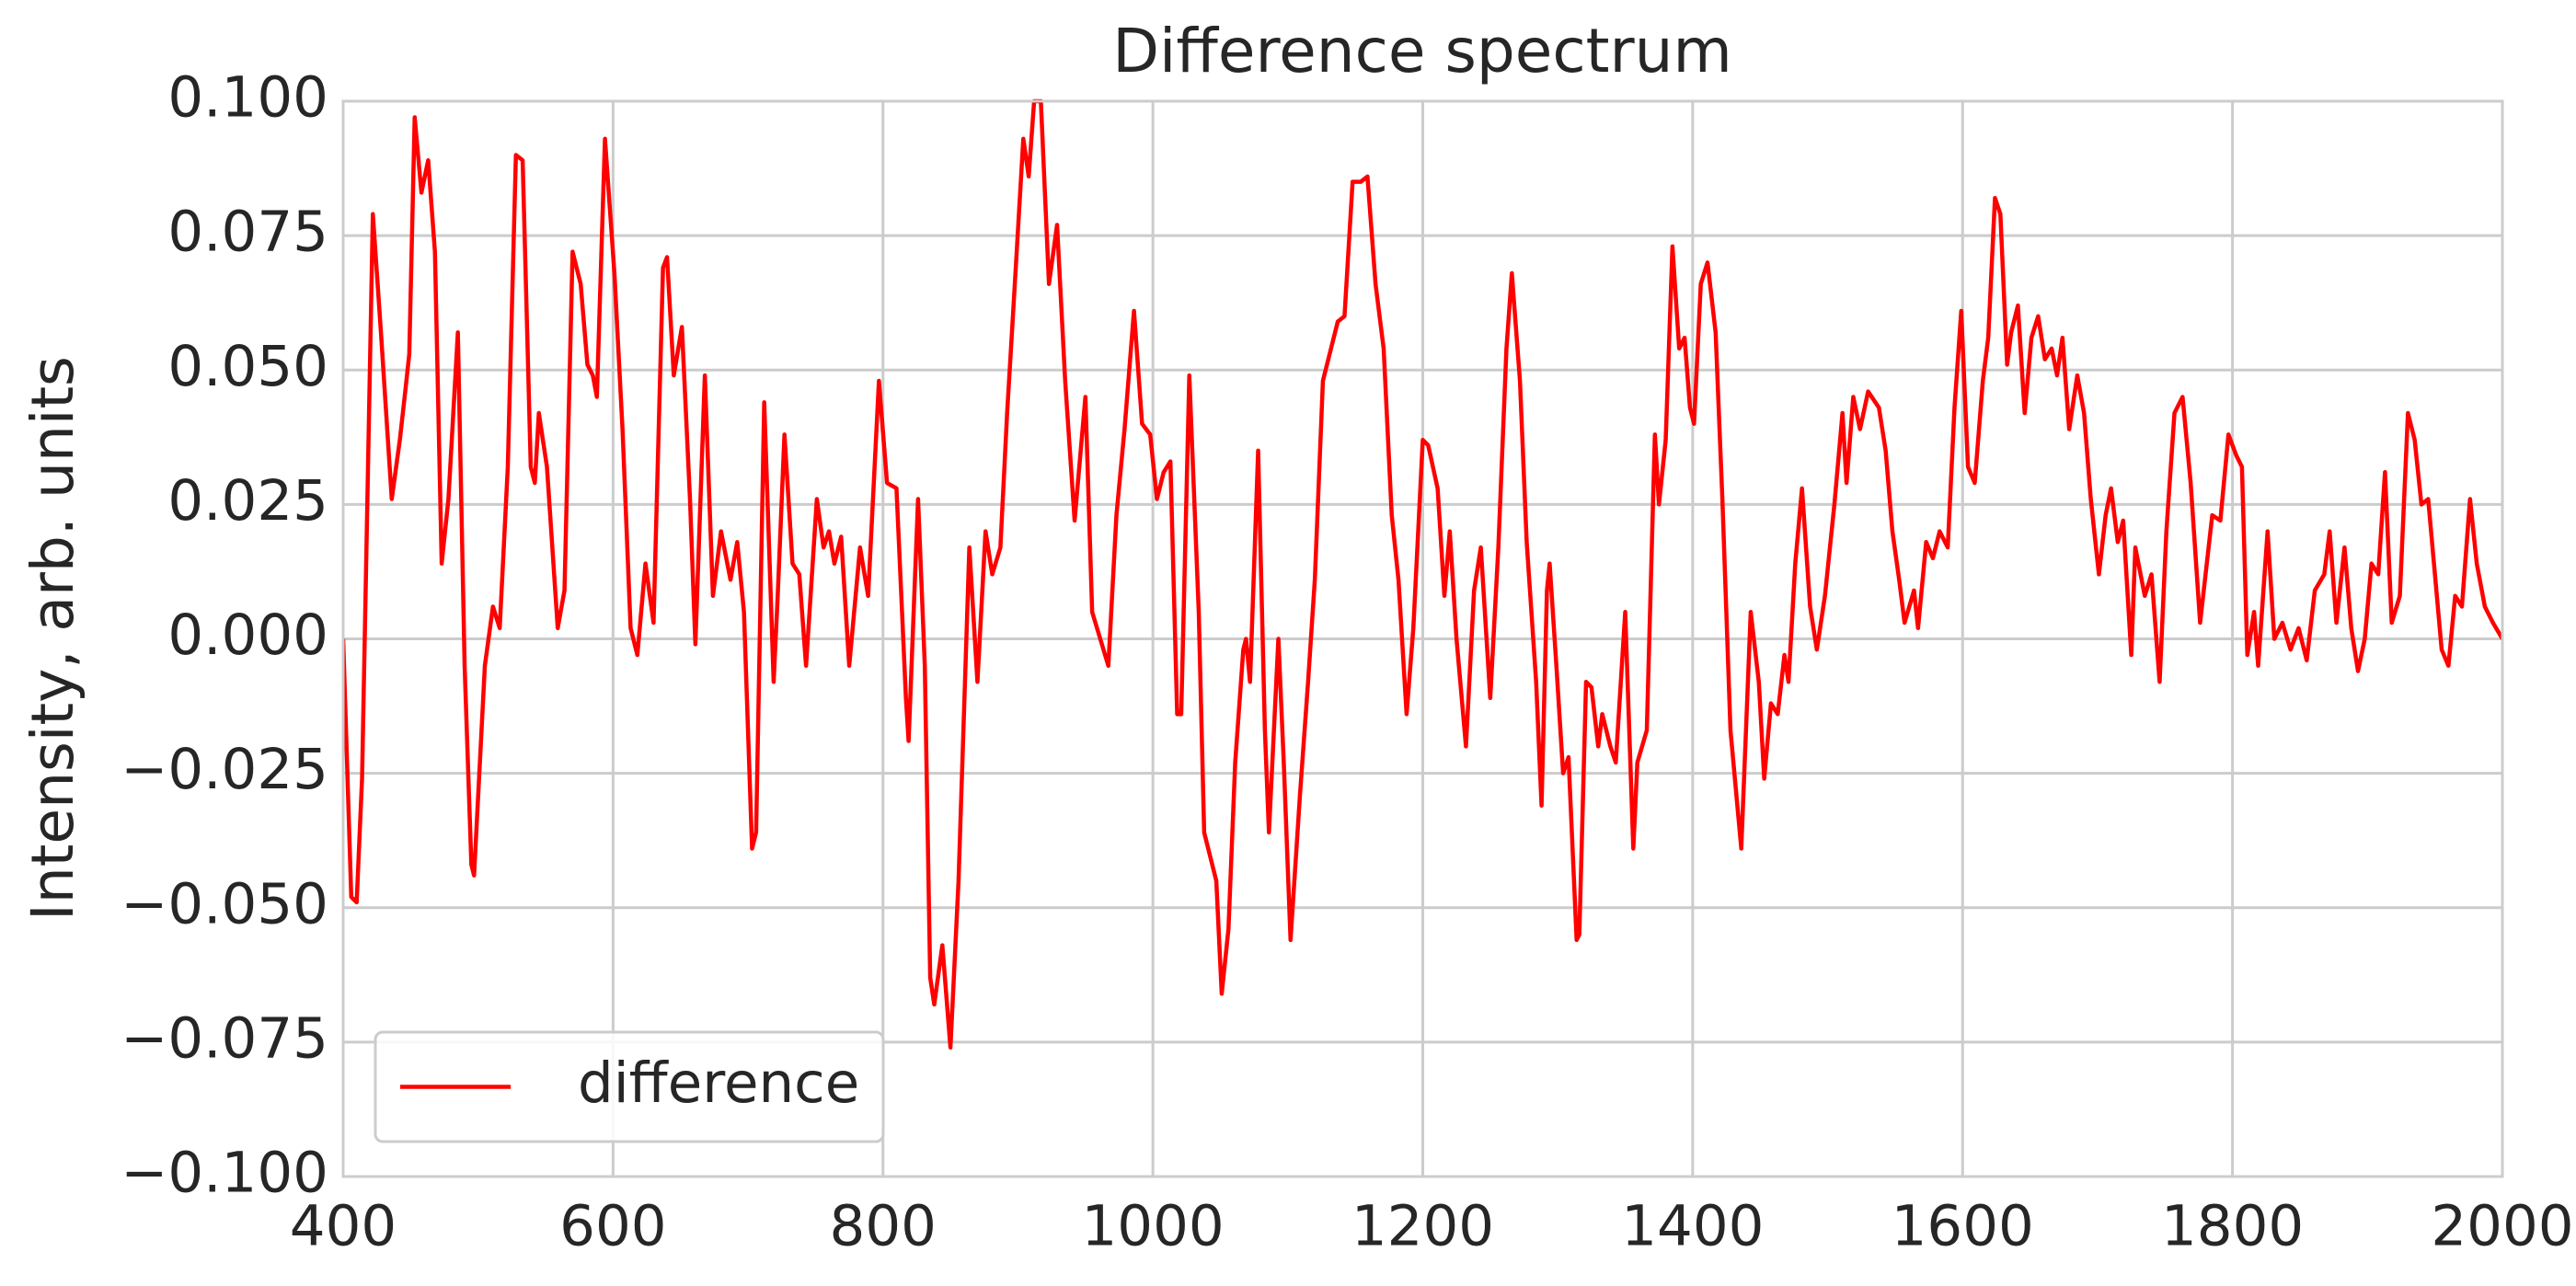  I want to click on y-tick-label: −0.075, so click(224, 1038).